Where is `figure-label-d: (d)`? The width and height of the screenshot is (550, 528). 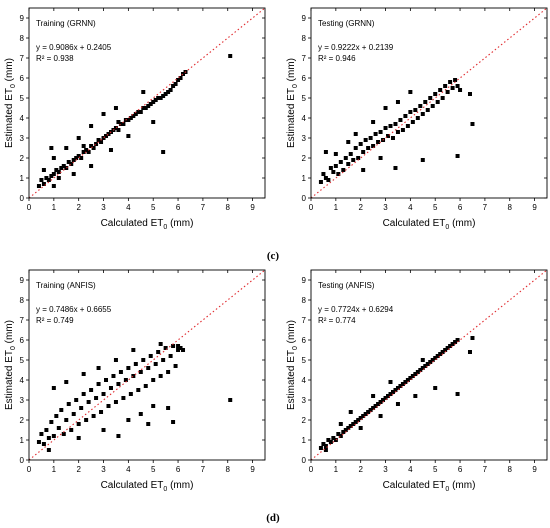
figure-label-d: (d) is located at coordinates (273, 518).